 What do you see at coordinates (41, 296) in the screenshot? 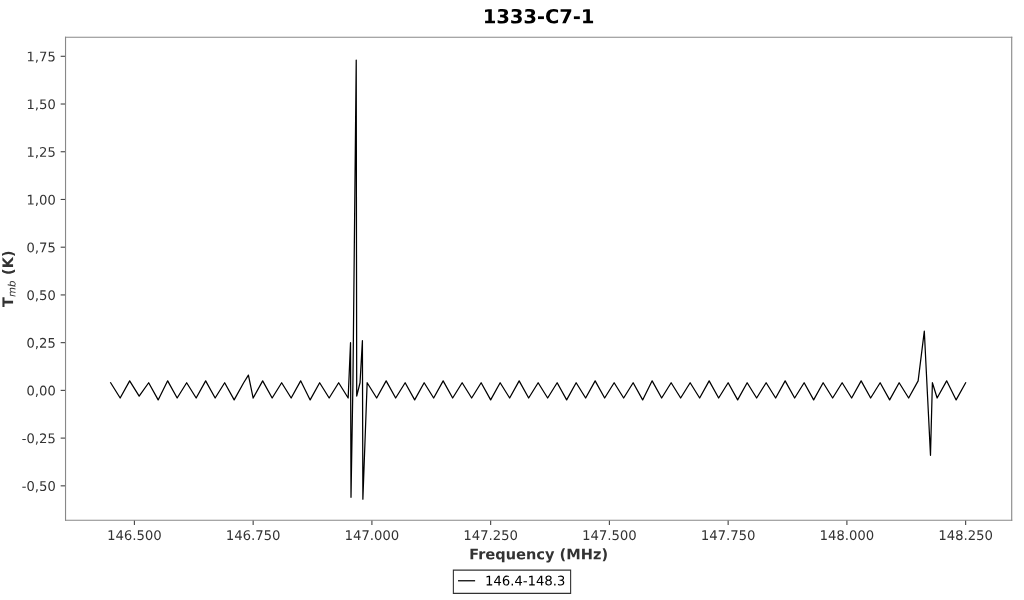
I see `y-tick-label: 0,50` at bounding box center [41, 296].